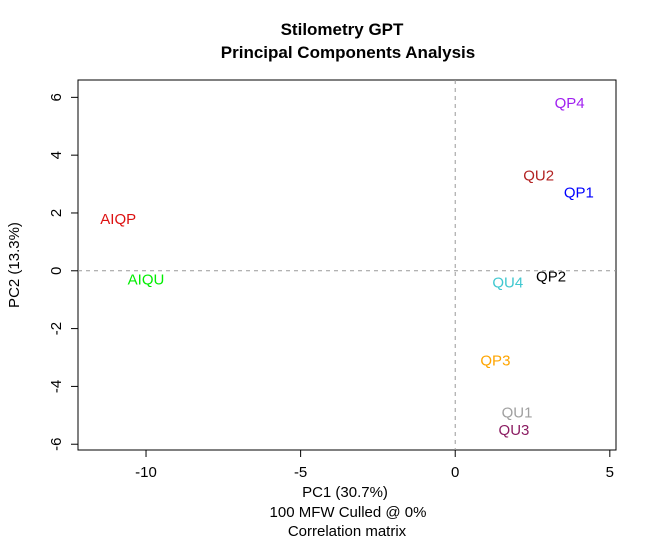 The image size is (657, 542). What do you see at coordinates (56, 213) in the screenshot?
I see `y-tick-label: 2` at bounding box center [56, 213].